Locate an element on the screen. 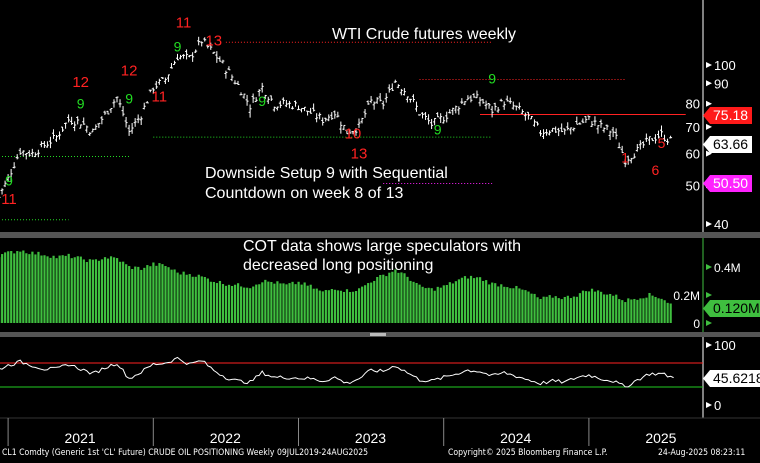 This screenshot has height=463, width=760. cot-tick is located at coordinates (709, 267).